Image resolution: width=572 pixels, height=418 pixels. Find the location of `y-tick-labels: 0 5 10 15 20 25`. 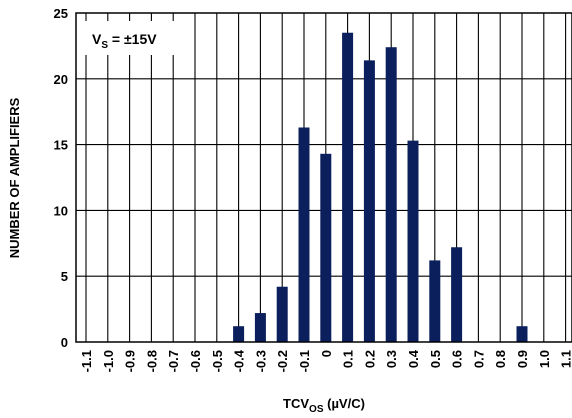

y-tick-labels: 0 5 10 15 20 25 is located at coordinates (61, 178).